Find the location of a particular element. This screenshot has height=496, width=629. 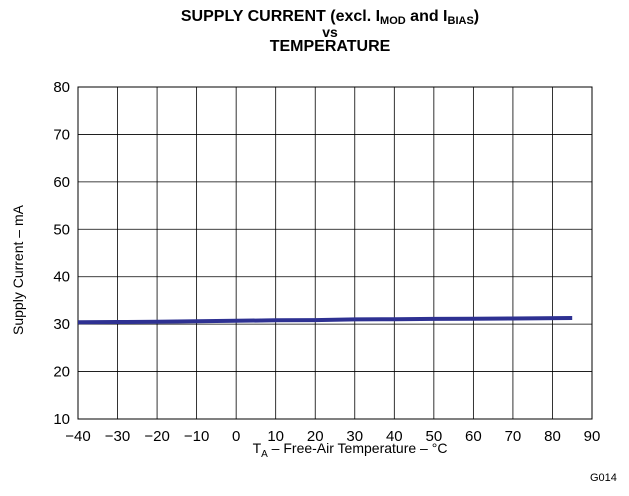

y-axis-label: Supply Current – mA is located at coordinates (18, 270).